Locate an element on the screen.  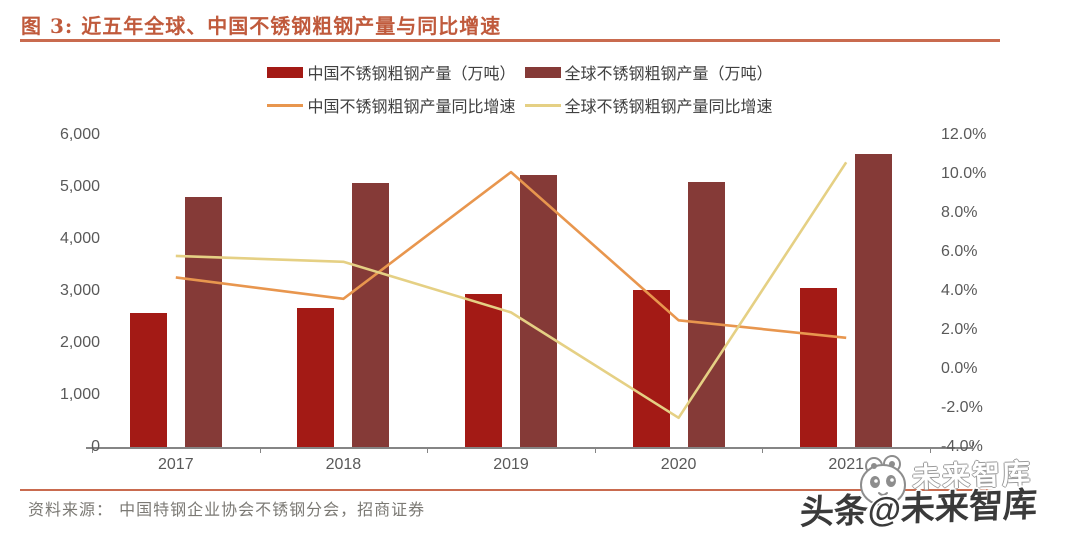
left-axis-tick-label: 6,000 is located at coordinates (79, 134).